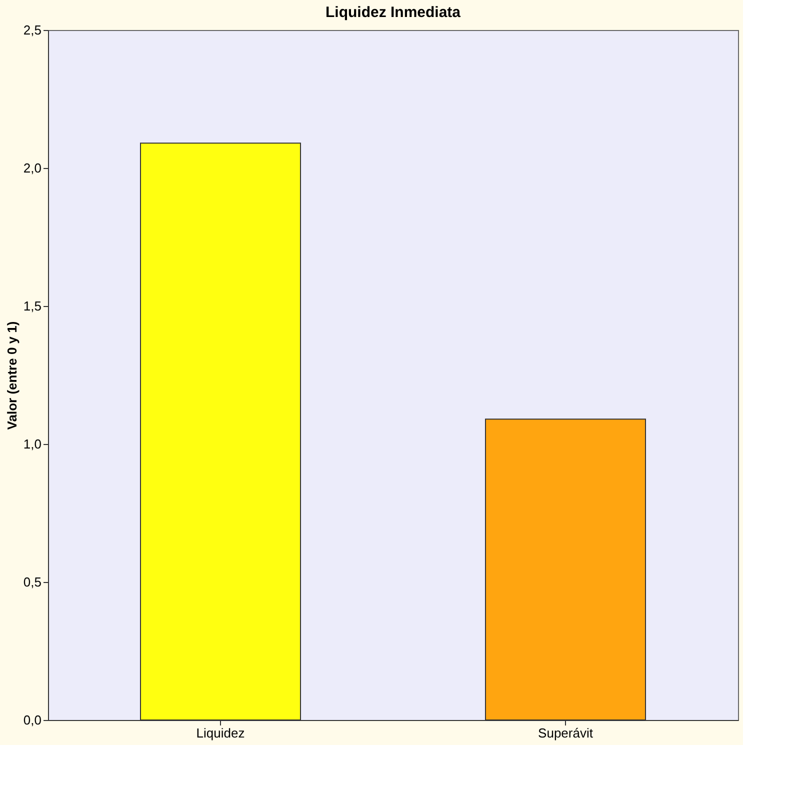 This screenshot has width=802, height=808. I want to click on y-tick-label: 0,0, so click(32, 720).